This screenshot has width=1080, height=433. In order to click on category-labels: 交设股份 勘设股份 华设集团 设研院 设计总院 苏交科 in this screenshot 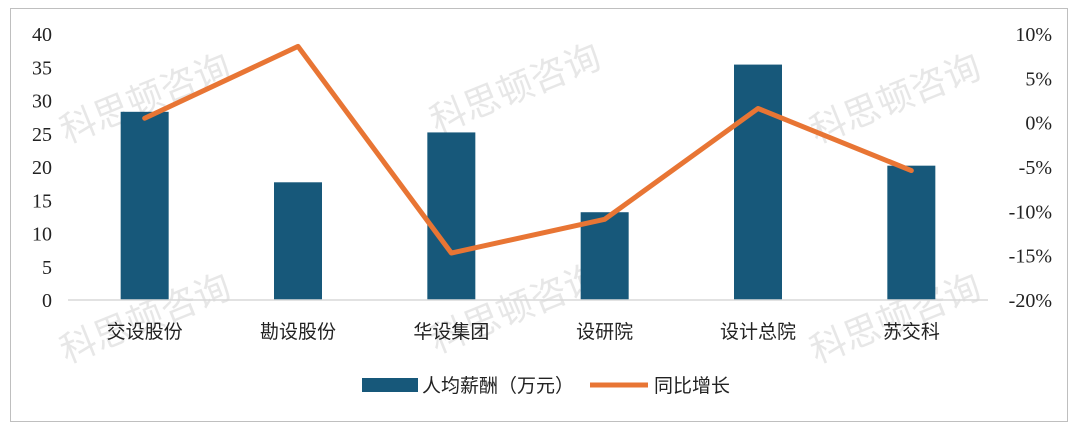, I will do `click(523, 332)`.